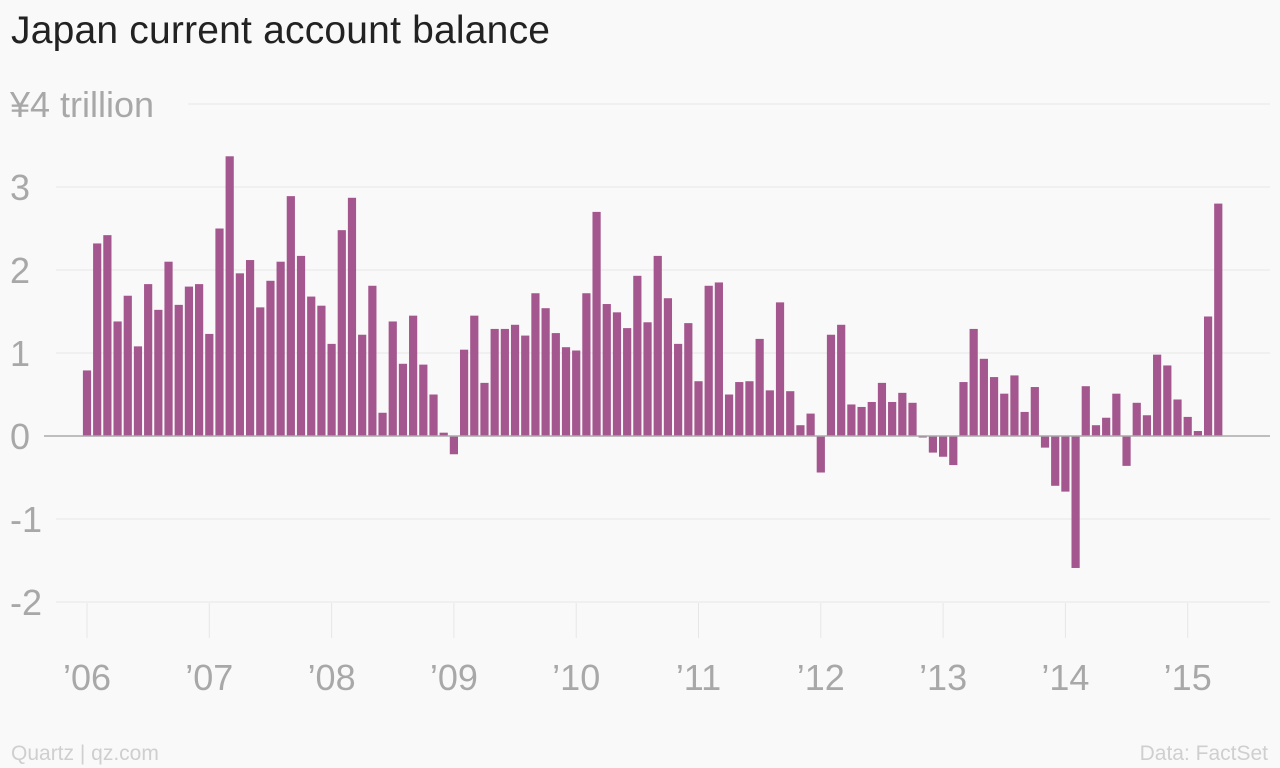 The height and width of the screenshot is (768, 1280). What do you see at coordinates (20, 270) in the screenshot?
I see `y-tick-label: 2` at bounding box center [20, 270].